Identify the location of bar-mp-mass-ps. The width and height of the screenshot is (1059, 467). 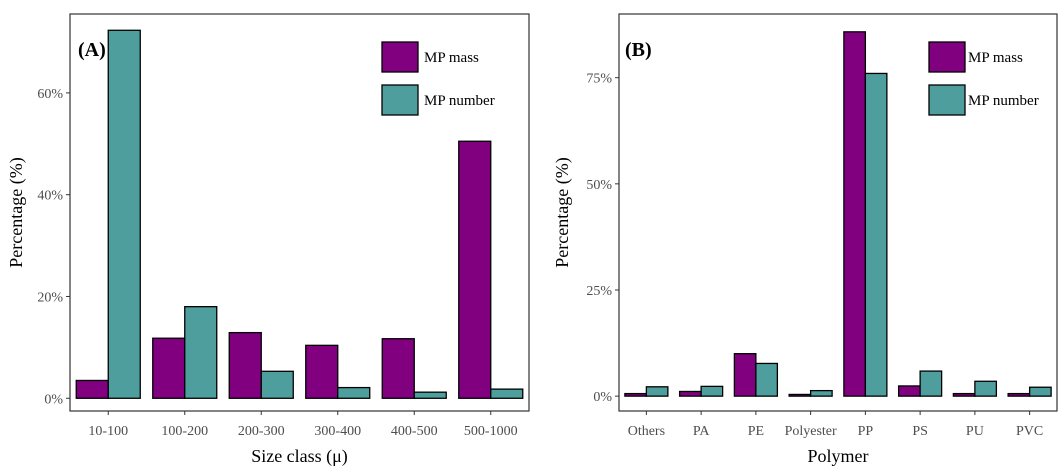
(910, 391).